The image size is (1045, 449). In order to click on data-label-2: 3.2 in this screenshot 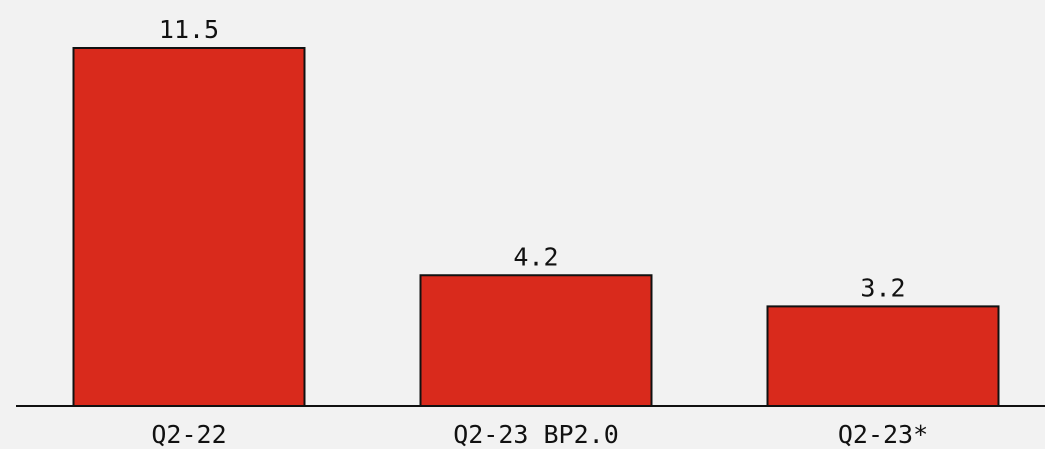, I will do `click(882, 287)`.